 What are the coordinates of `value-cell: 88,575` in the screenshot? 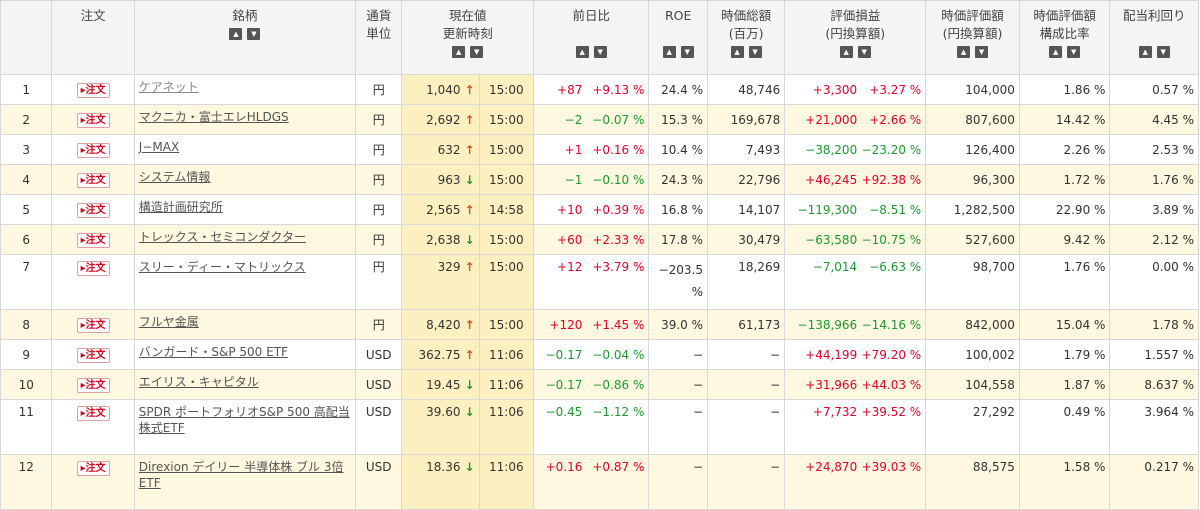 It's located at (972, 482).